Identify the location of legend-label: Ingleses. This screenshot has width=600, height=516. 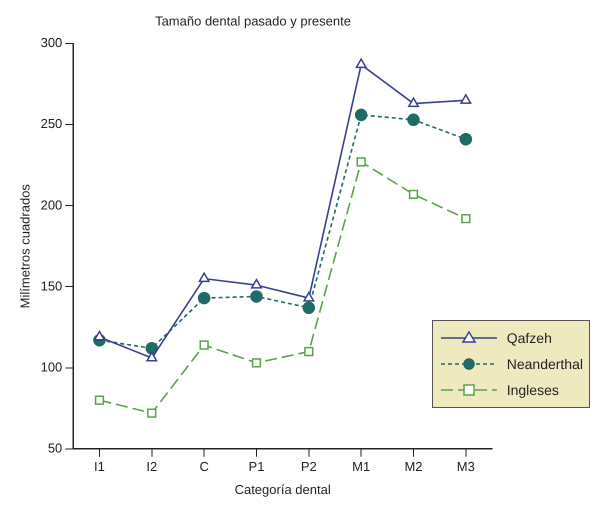
(532, 390).